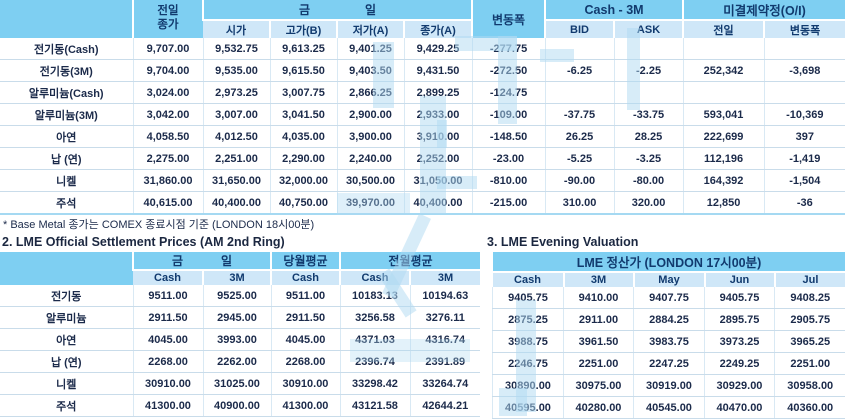  I want to click on table-row: 3988.75 3961.50 3983.75 3973.25 3965.25, so click(668, 341).